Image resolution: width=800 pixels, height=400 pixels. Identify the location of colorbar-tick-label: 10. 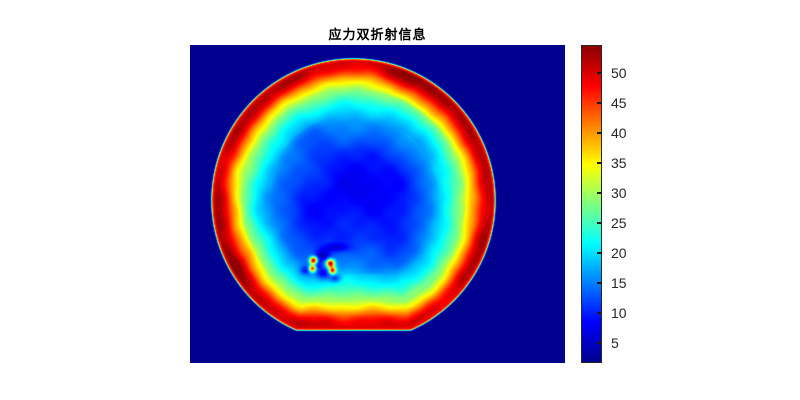
(619, 313).